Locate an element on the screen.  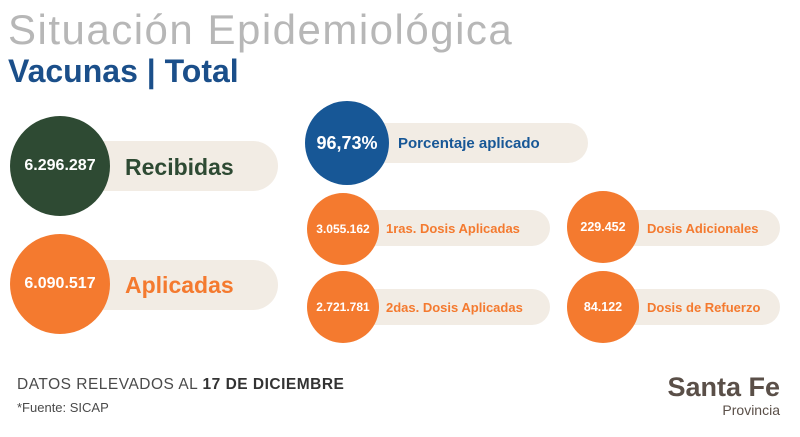
recibidas-circle: 6.296.287 is located at coordinates (60, 166).